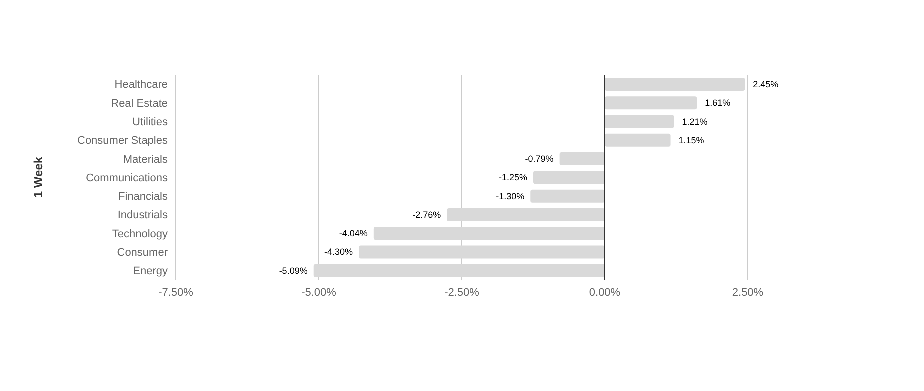 Image resolution: width=924 pixels, height=391 pixels. Describe the element at coordinates (123, 141) in the screenshot. I see `y-tick-label: Consumer Staples` at that location.